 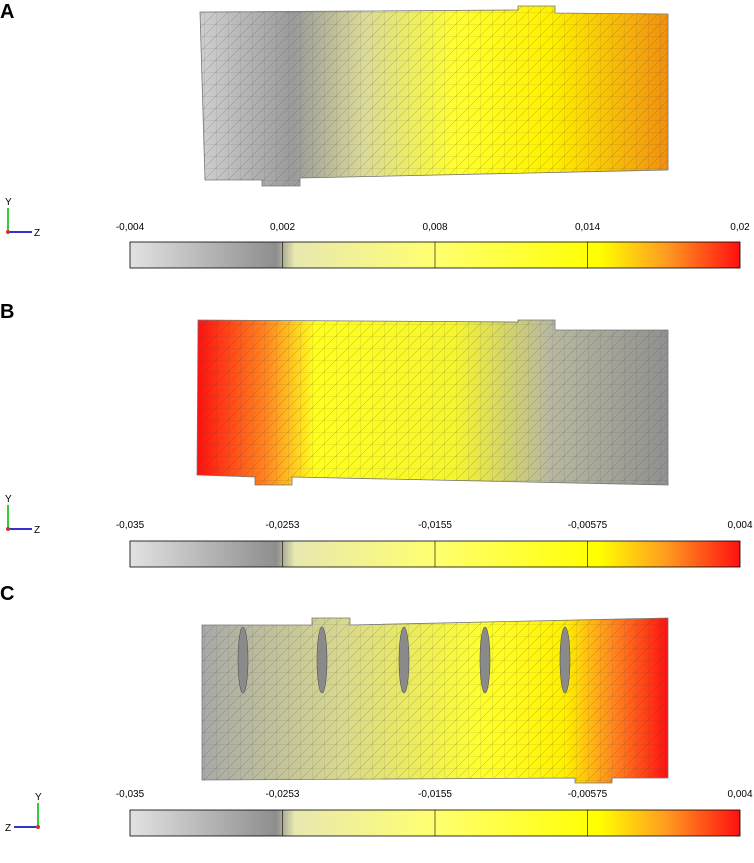 I want to click on panel-label: A, so click(x=7, y=12).